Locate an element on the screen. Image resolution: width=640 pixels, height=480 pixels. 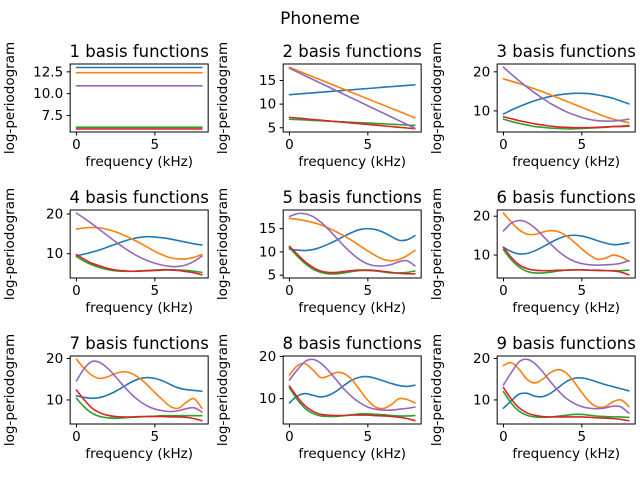
subplot-title: 4 basis functions is located at coordinates (138, 197).